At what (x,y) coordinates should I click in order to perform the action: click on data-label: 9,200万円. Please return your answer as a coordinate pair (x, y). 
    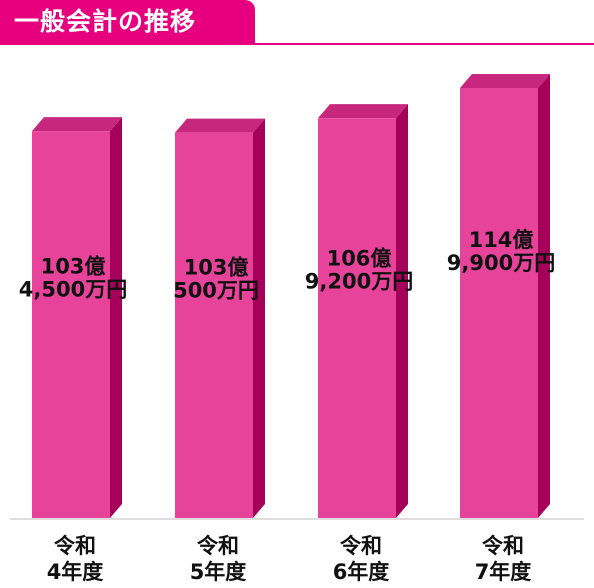
    Looking at the image, I should click on (359, 282).